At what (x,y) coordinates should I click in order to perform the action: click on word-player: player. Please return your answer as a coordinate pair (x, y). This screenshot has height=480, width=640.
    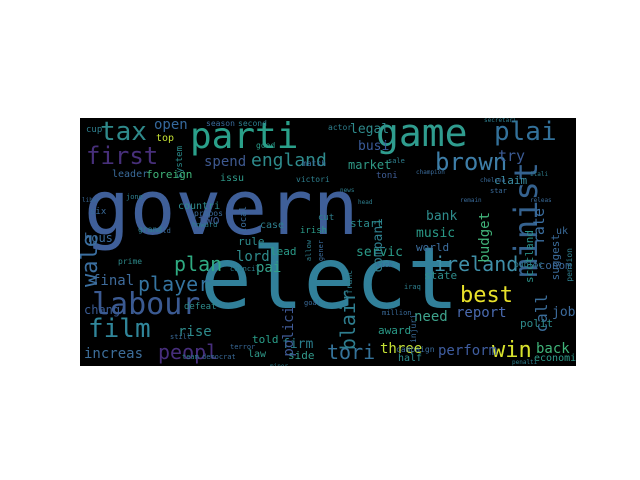
    Looking at the image, I should click on (174, 284).